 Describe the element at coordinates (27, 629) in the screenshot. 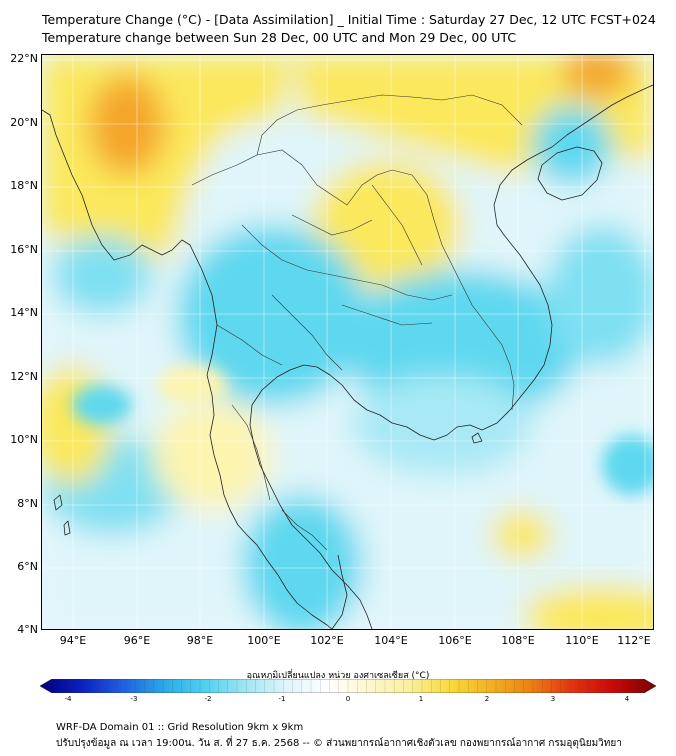

I see `lat-label: 4°N` at that location.